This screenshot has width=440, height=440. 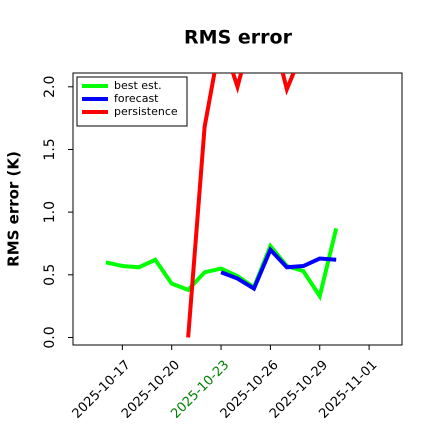 What do you see at coordinates (50, 275) in the screenshot?
I see `y-tick-label: 0.5` at bounding box center [50, 275].